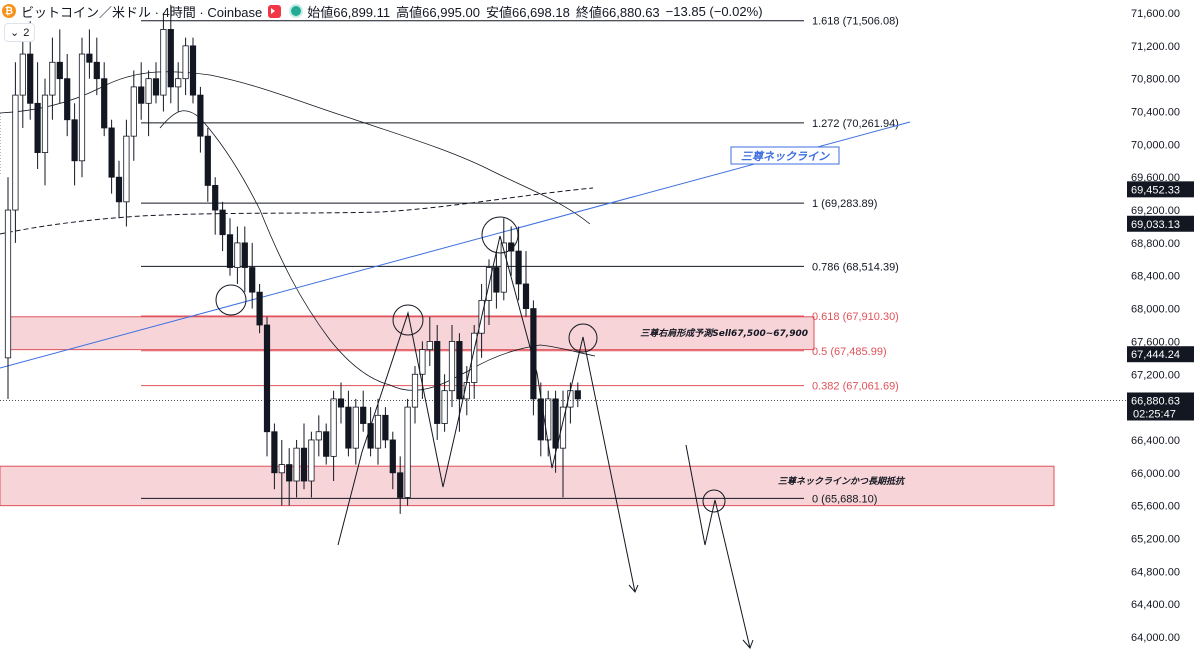  Describe the element at coordinates (1155, 145) in the screenshot. I see `price-tick-label: 70,000.00` at that location.